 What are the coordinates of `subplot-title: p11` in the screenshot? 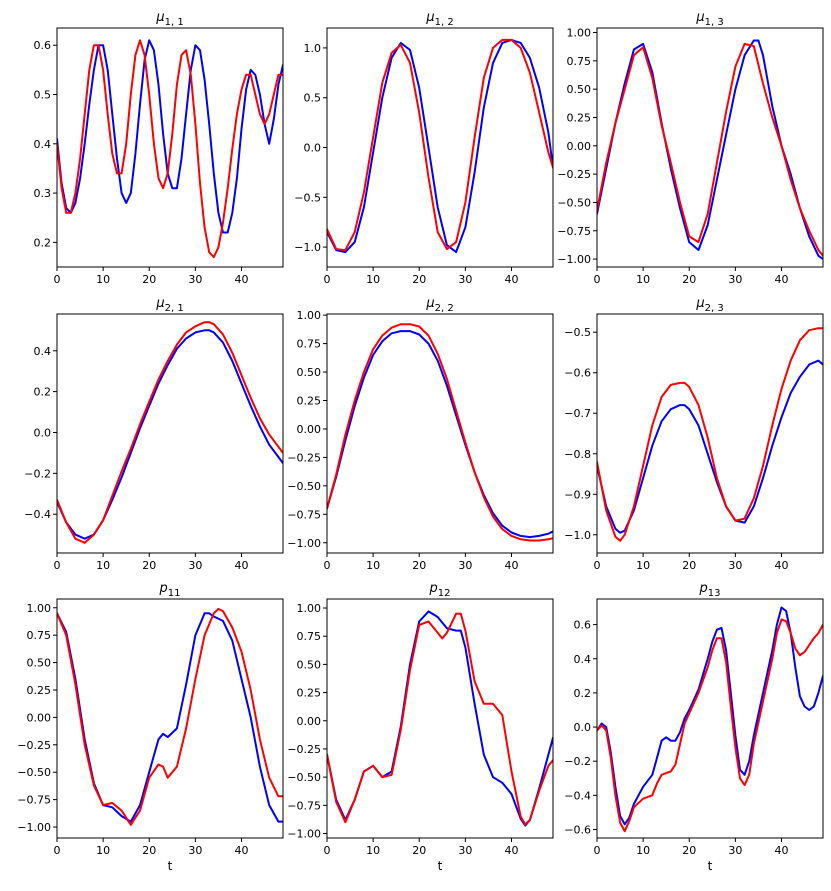 It's located at (170, 590).